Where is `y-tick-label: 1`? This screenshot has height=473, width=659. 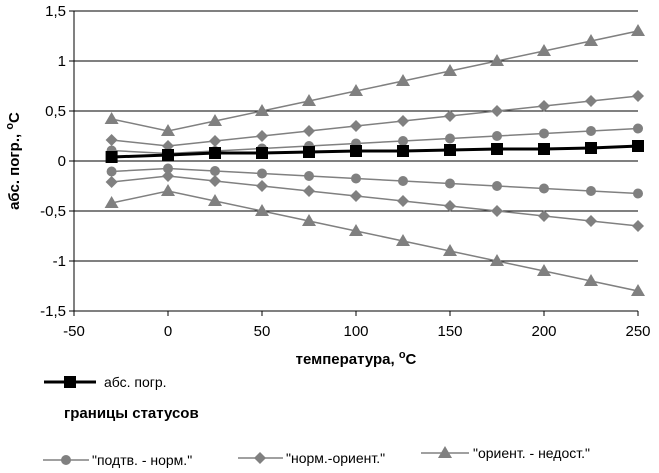 y-tick-label: 1 is located at coordinates (62, 61).